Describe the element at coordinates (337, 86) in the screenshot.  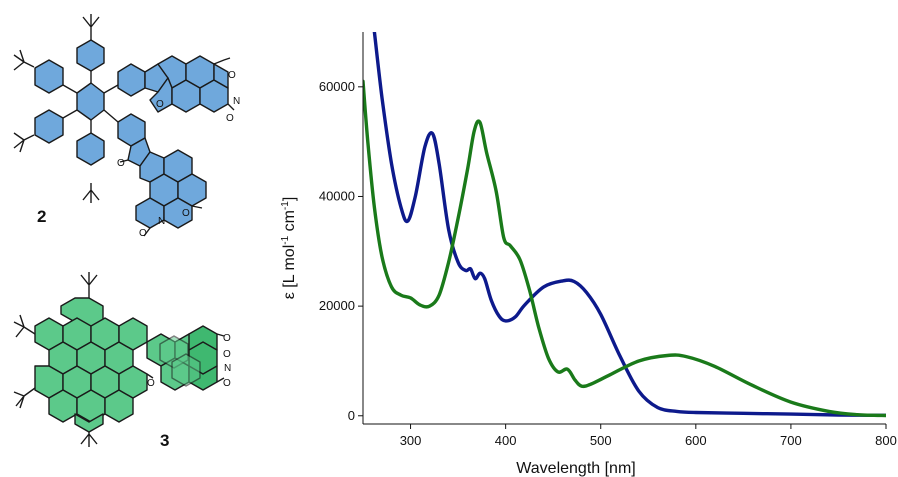
I see `y-tick-label: 60000` at that location.